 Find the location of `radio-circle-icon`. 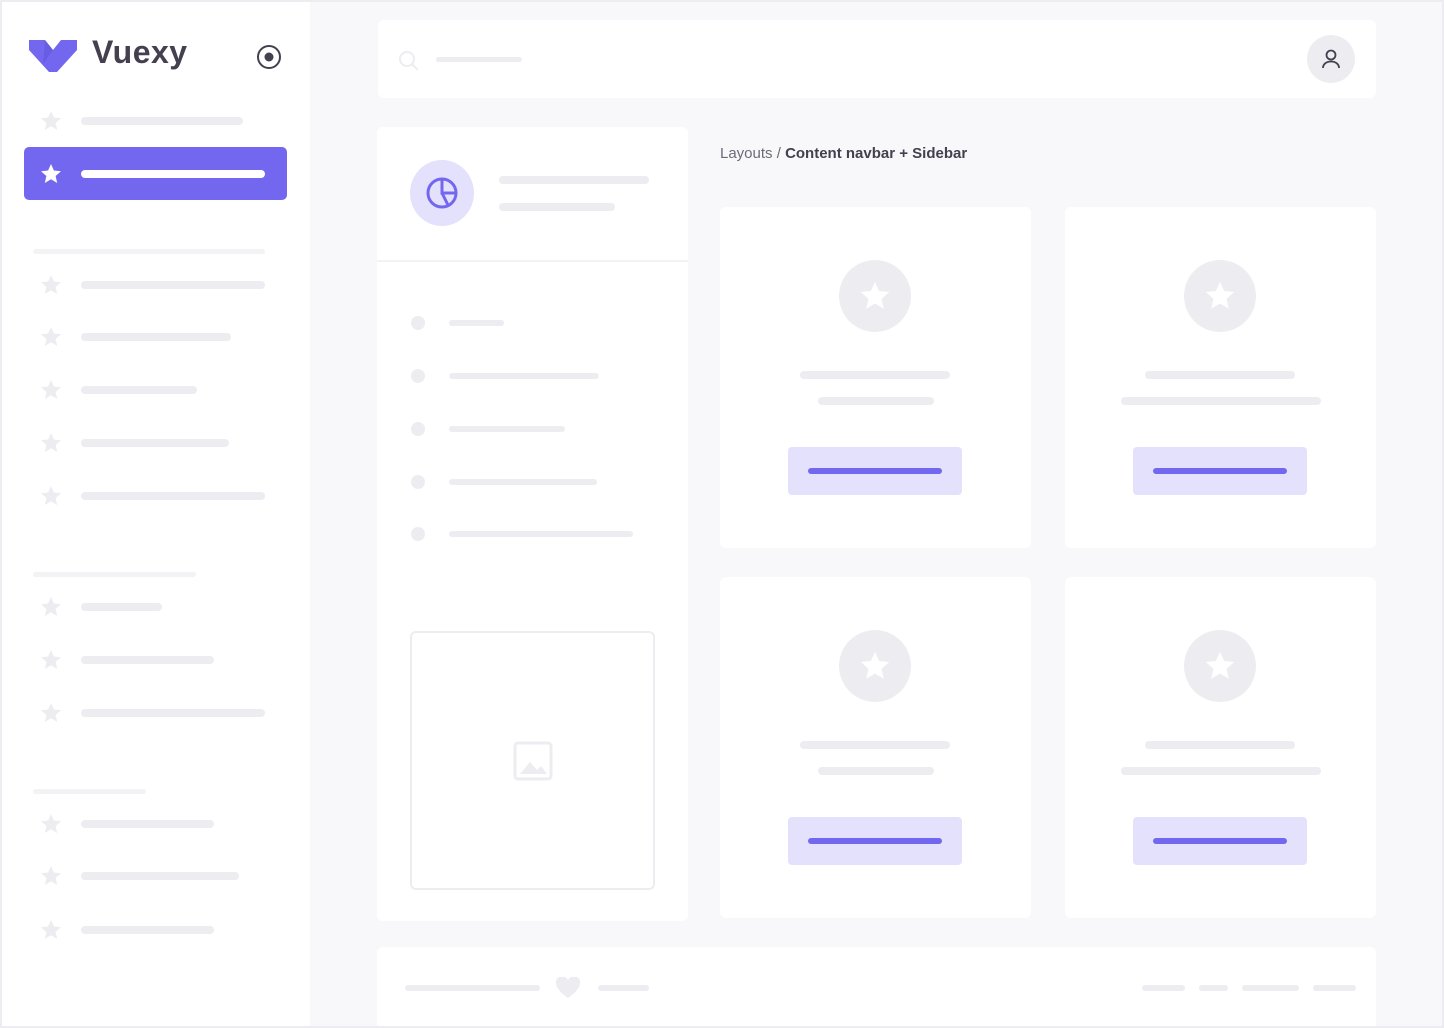

radio-circle-icon is located at coordinates (269, 57).